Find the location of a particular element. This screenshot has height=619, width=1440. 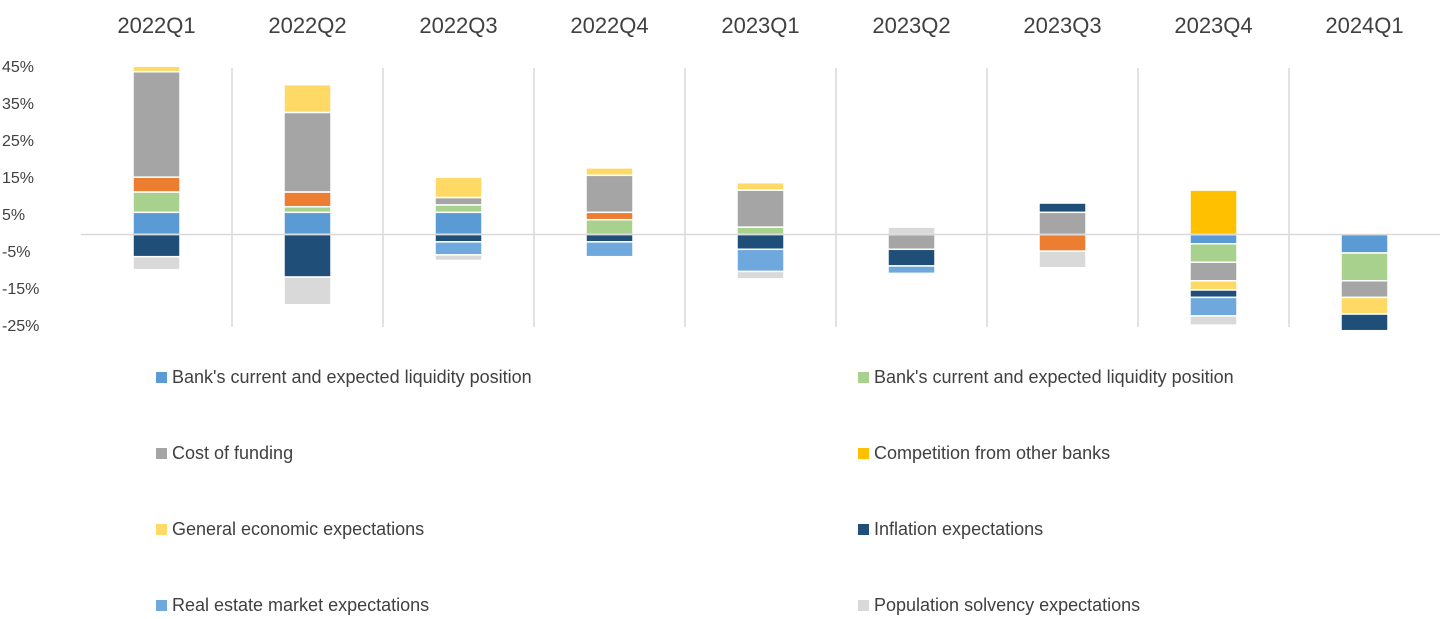

x-tick-label: 2024Q1 is located at coordinates (1364, 25).